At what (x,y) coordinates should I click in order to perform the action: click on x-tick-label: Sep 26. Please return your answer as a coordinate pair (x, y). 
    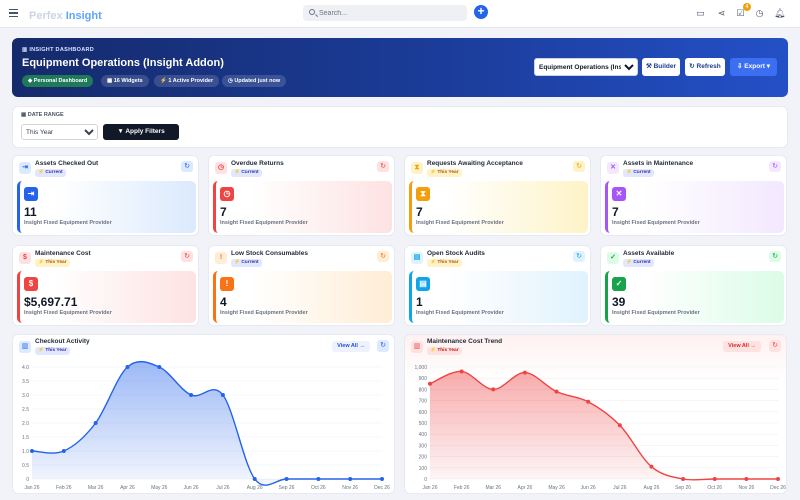
    Looking at the image, I should click on (287, 488).